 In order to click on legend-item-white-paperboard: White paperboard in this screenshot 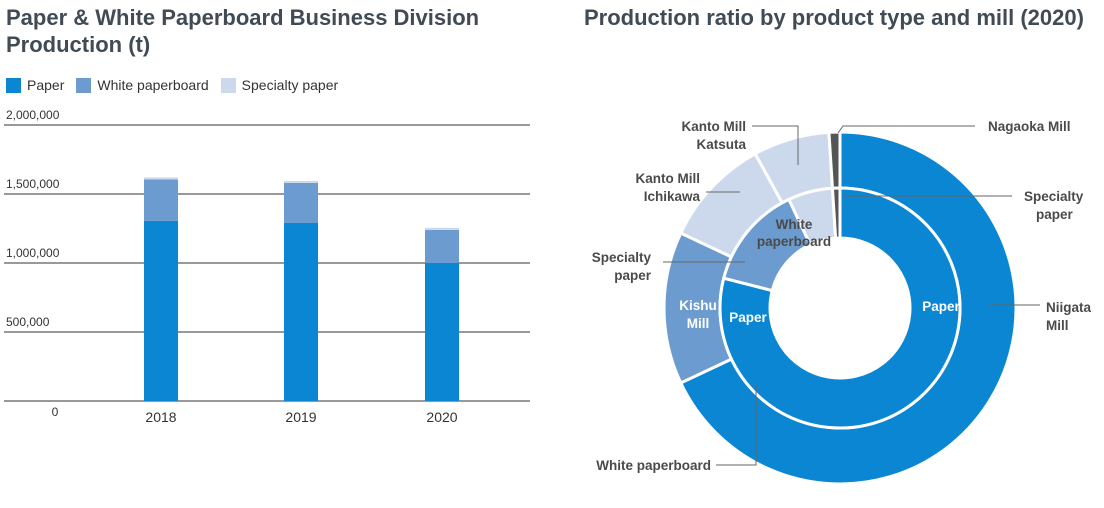, I will do `click(142, 85)`.